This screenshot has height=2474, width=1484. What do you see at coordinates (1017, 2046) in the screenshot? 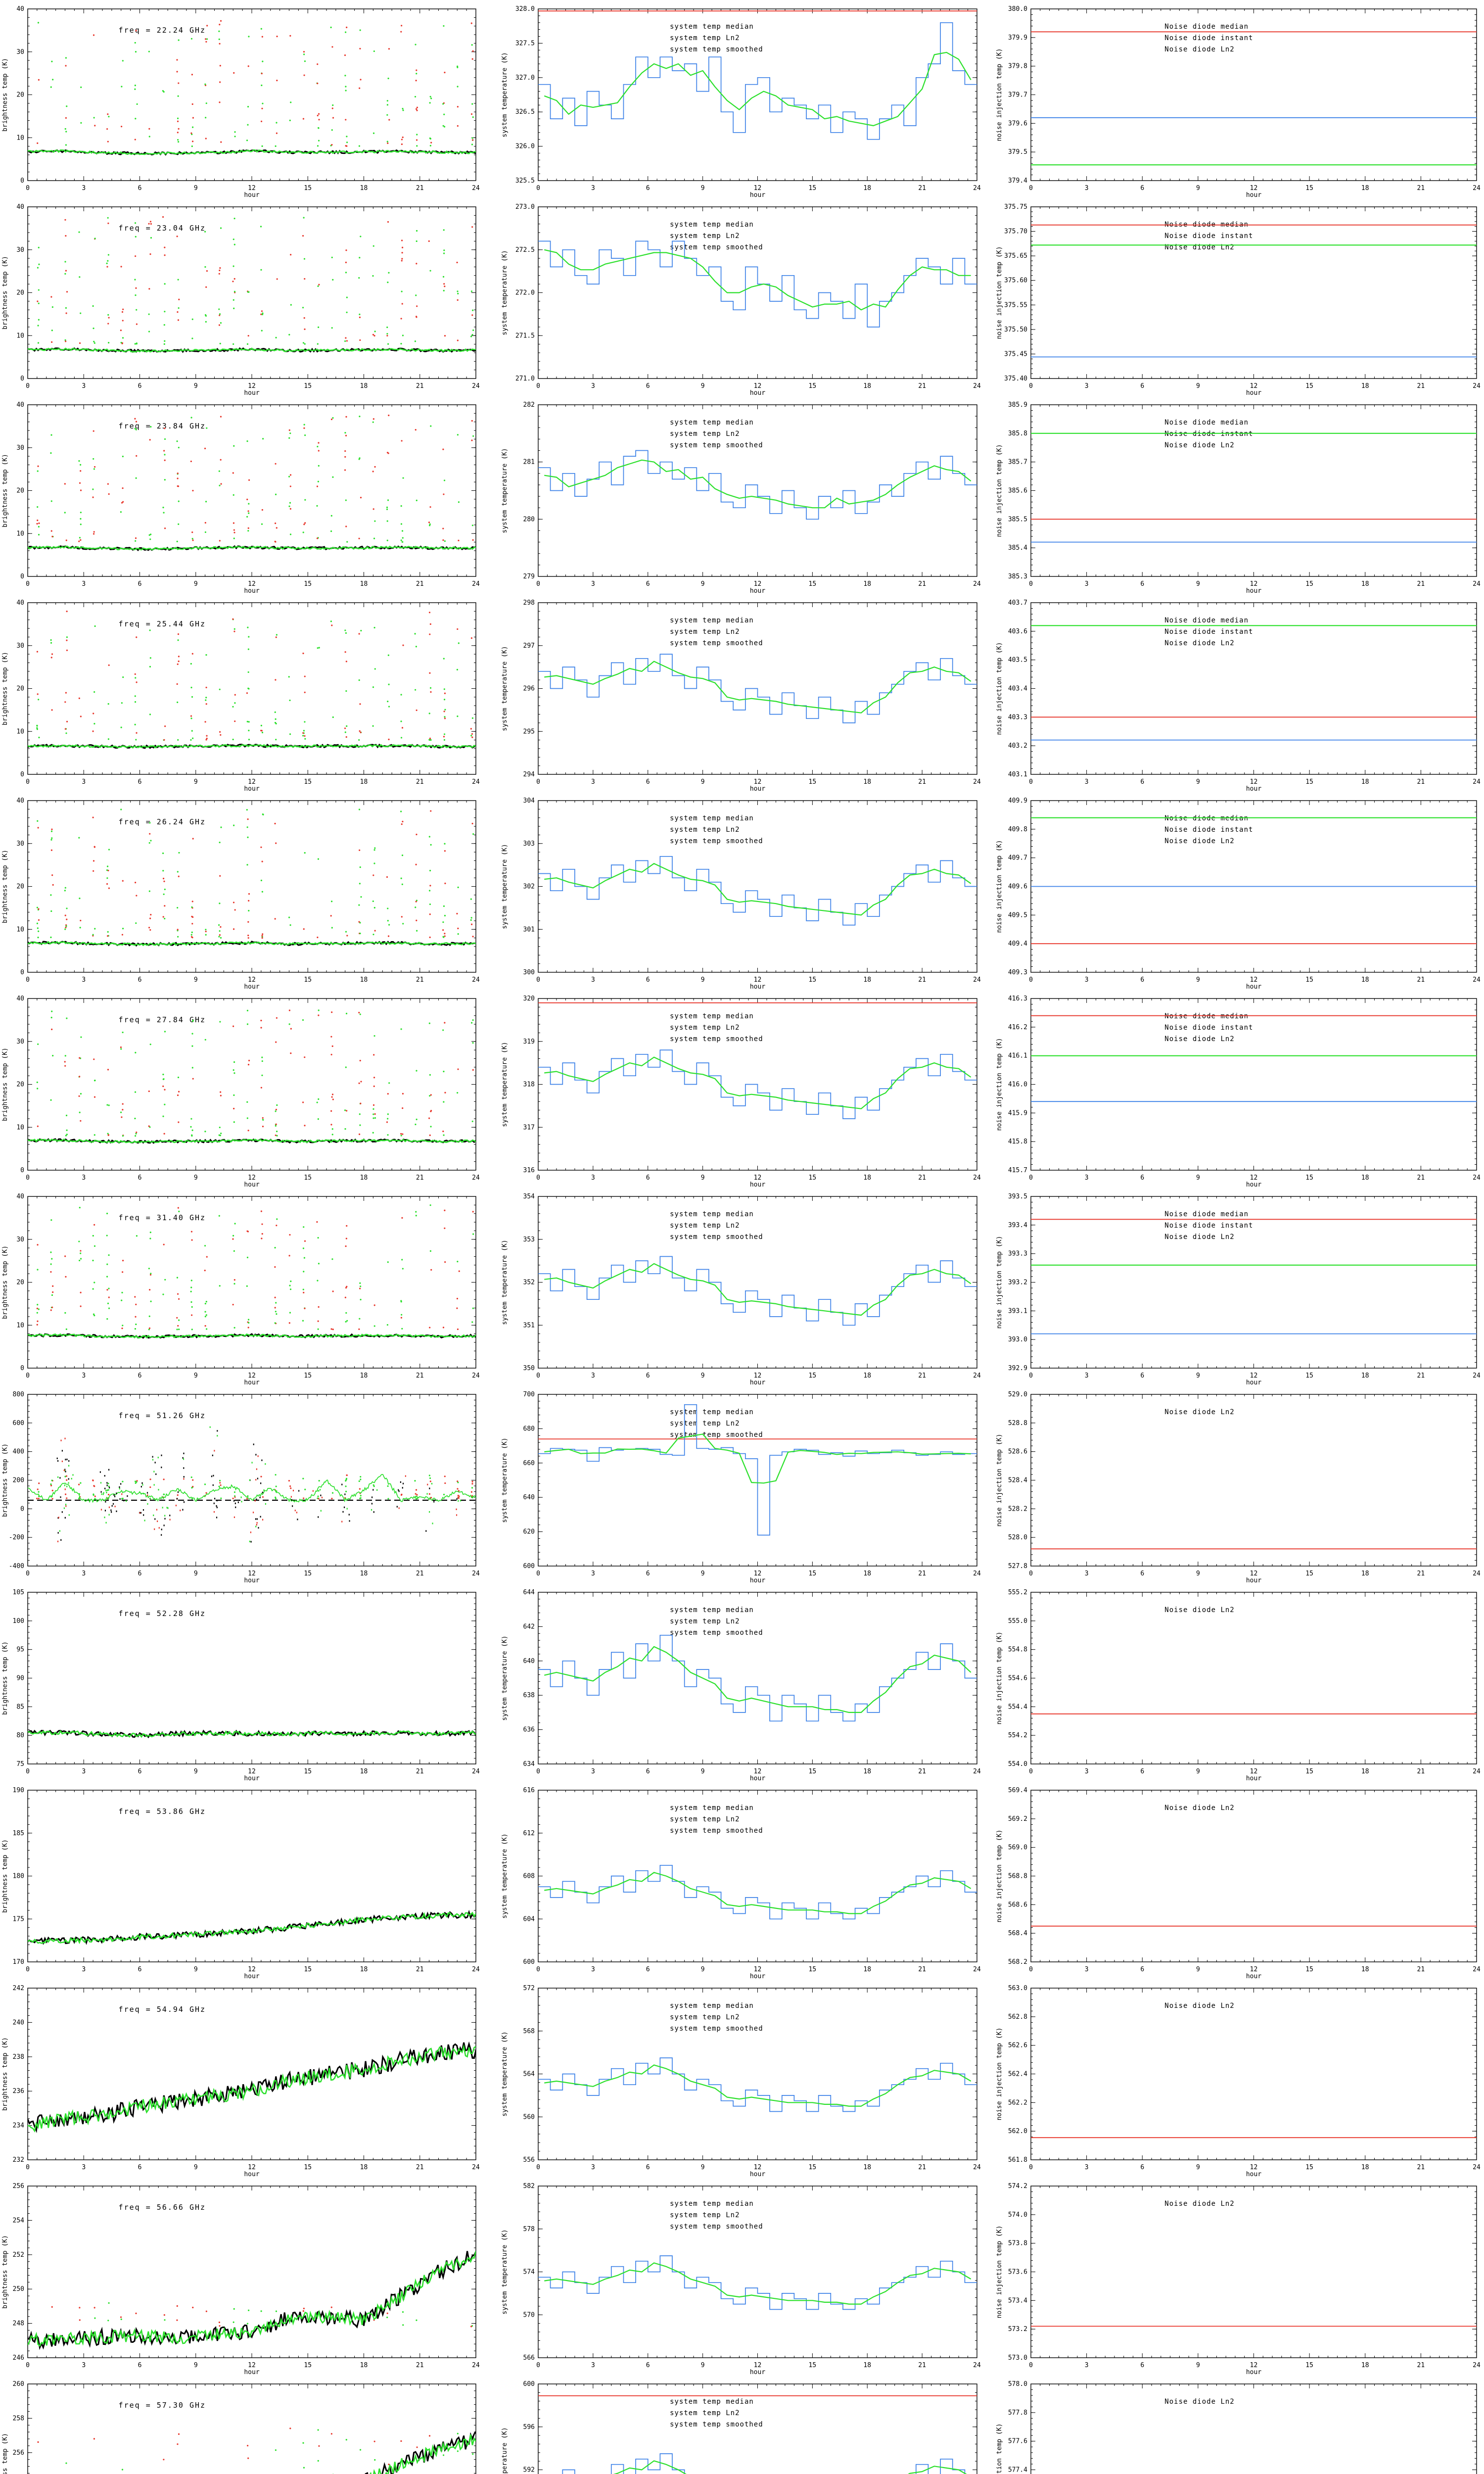
I see `y-tick-label: 562.6` at bounding box center [1017, 2046].